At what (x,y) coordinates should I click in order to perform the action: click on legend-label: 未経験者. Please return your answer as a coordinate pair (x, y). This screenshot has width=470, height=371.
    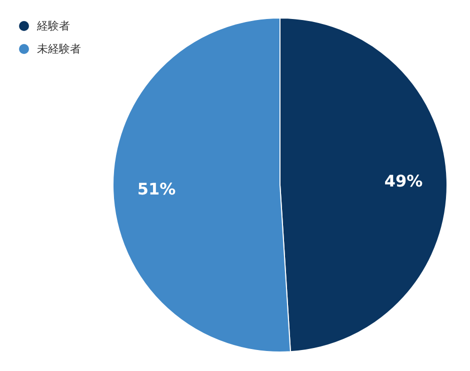
    Looking at the image, I should click on (59, 49).